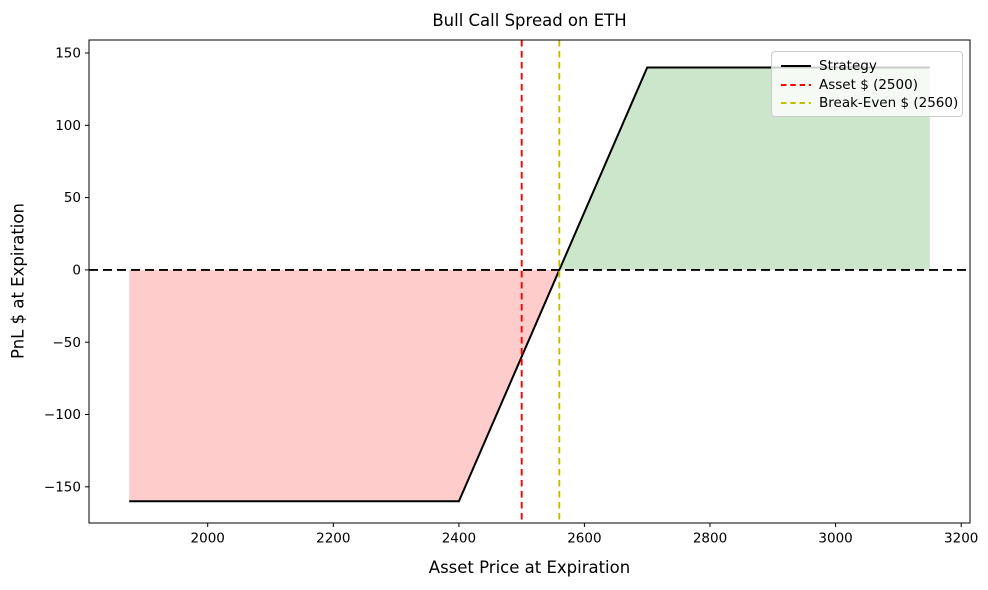 Image resolution: width=988 pixels, height=590 pixels. What do you see at coordinates (835, 539) in the screenshot?
I see `x-tick-label: 3000` at bounding box center [835, 539].